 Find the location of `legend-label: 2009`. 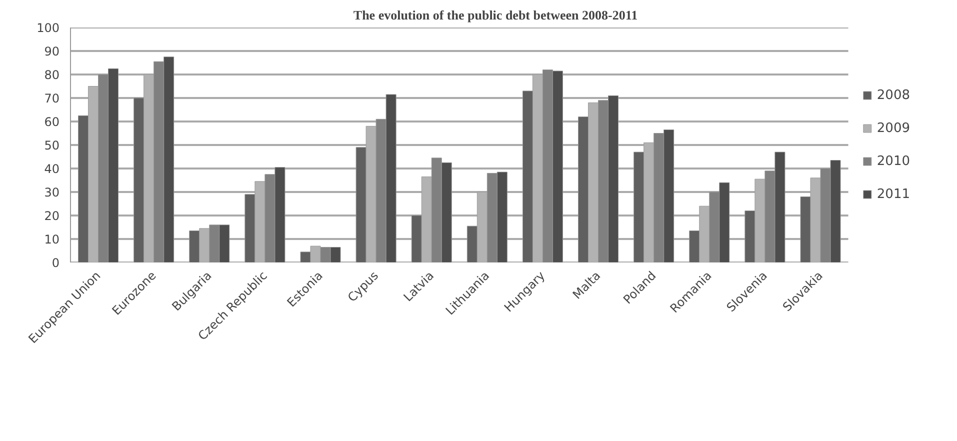

legend-label: 2009 is located at coordinates (893, 128).